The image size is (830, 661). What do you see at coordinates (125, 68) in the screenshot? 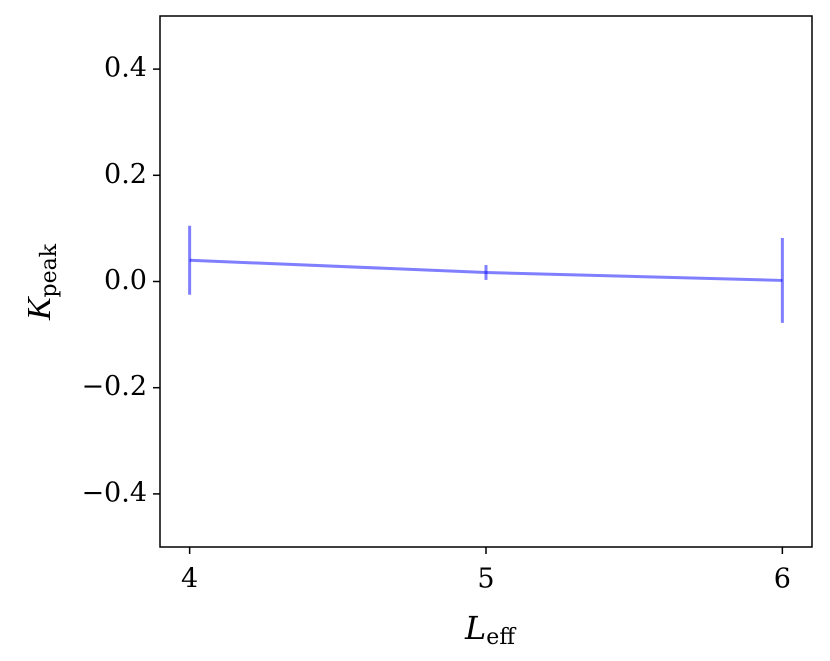
I see `y-tick-label: 0.4` at bounding box center [125, 68].